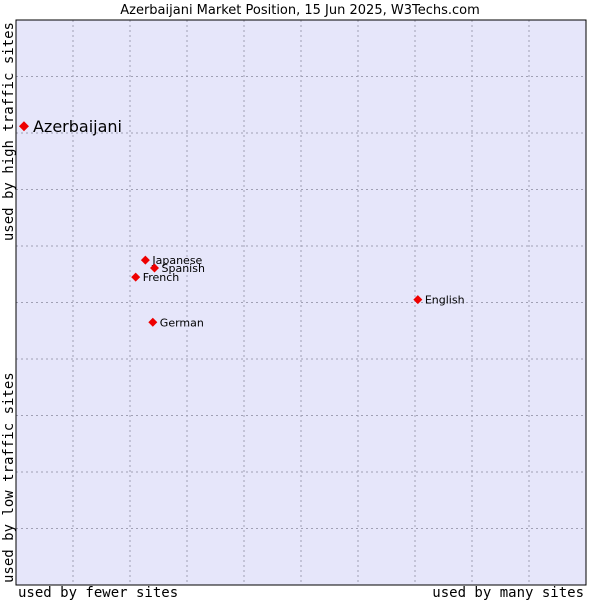 This screenshot has height=600, width=600. Describe the element at coordinates (418, 300) in the screenshot. I see `point-marker-english` at that location.